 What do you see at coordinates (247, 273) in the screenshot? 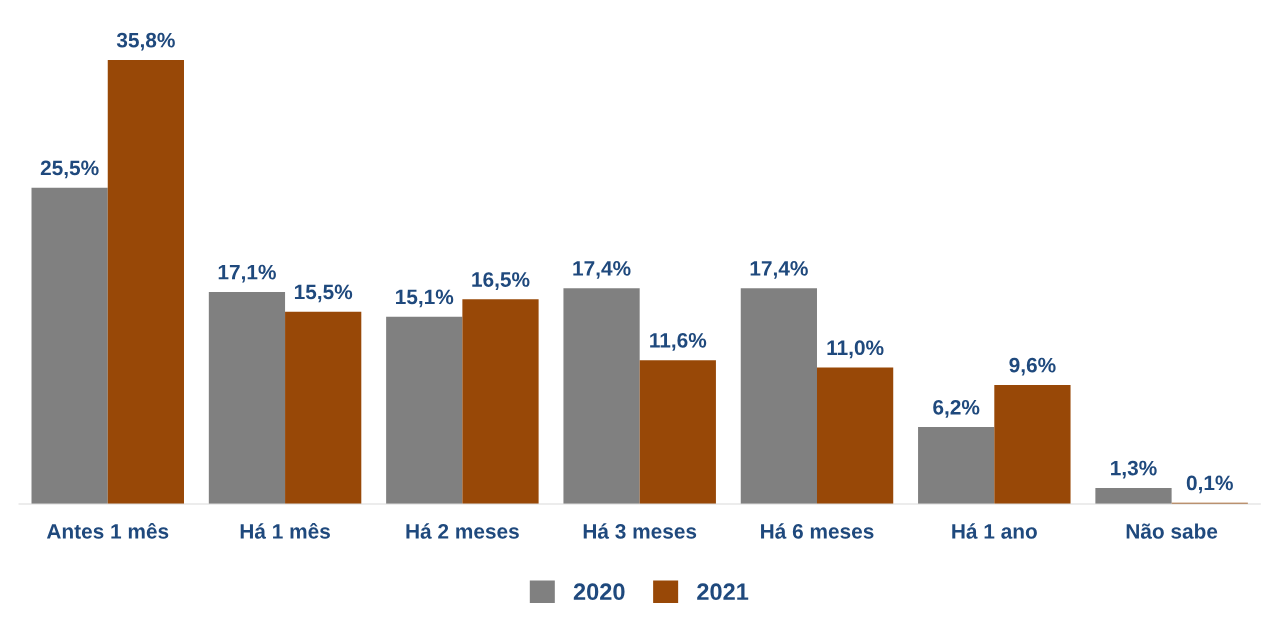
I see `data-label: 17,1%` at bounding box center [247, 273].